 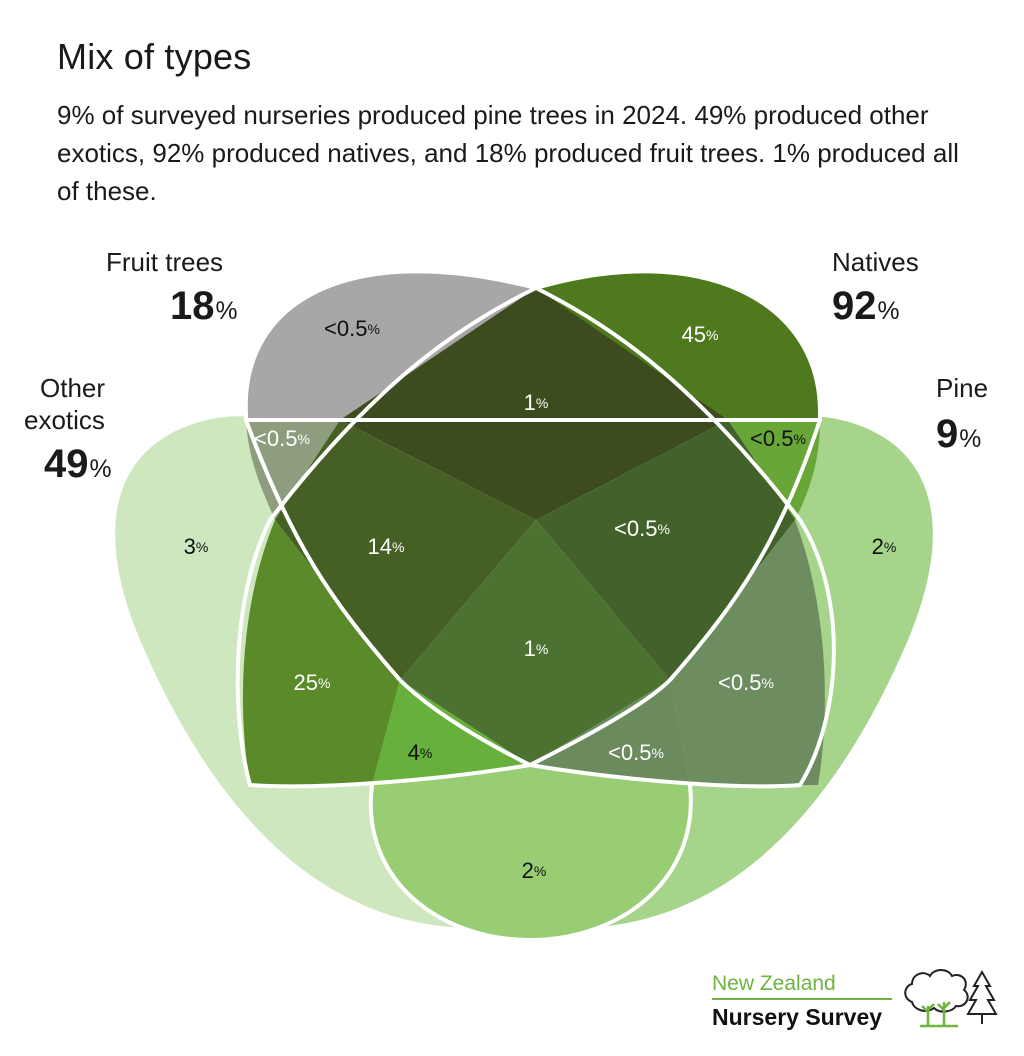 What do you see at coordinates (420, 752) in the screenshot?
I see `exotics-natives-pine-value: 4%` at bounding box center [420, 752].